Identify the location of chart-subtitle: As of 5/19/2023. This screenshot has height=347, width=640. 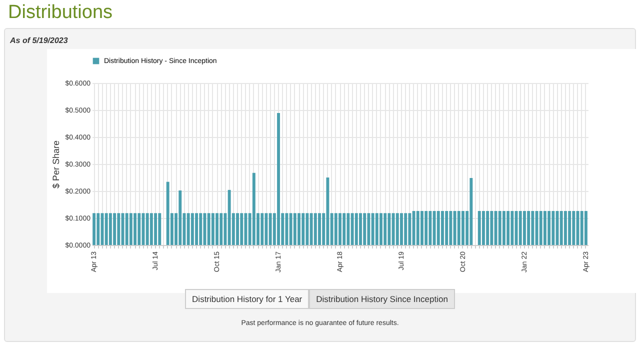
(39, 40).